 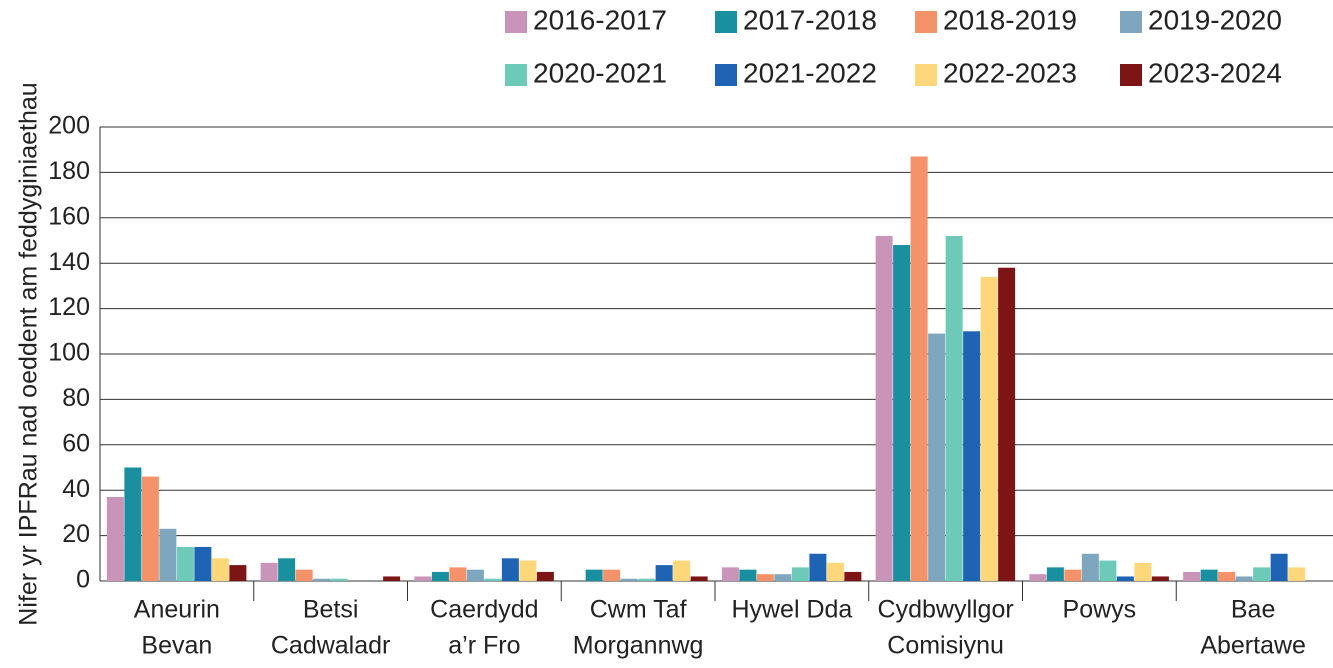 What do you see at coordinates (76, 489) in the screenshot?
I see `y-tick-label: 40` at bounding box center [76, 489].